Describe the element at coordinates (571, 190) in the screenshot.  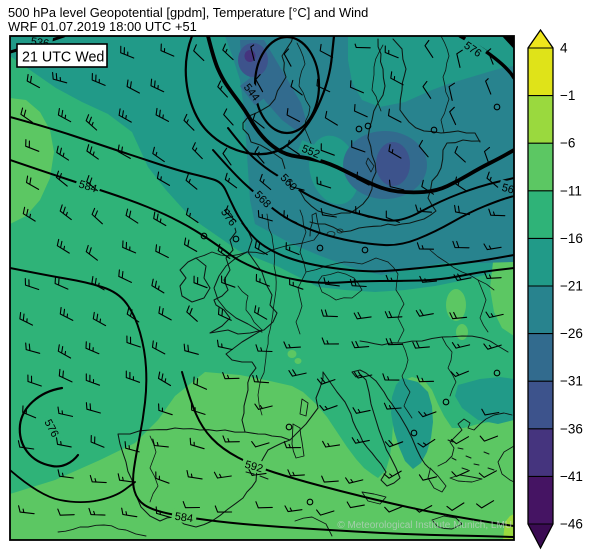
I see `svg-text: −11` at that location.